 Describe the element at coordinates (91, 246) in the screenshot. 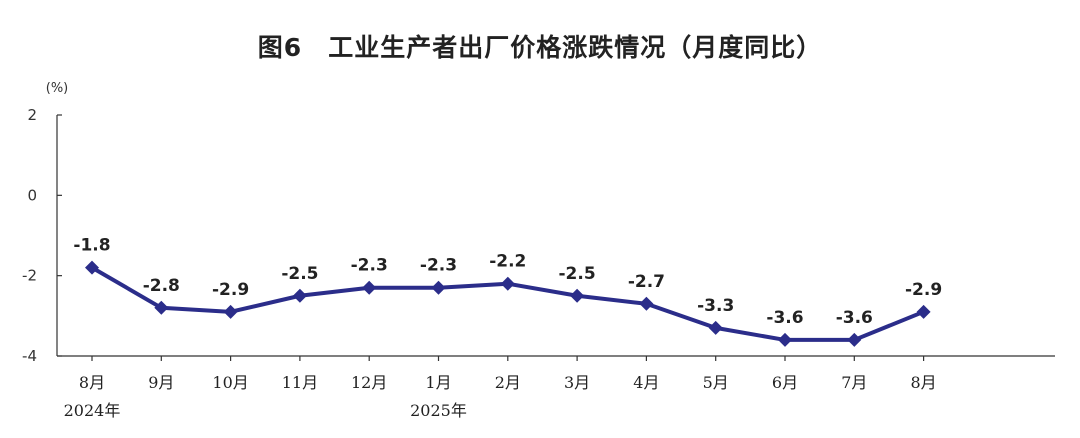

I see `data-label: -1.8` at that location.